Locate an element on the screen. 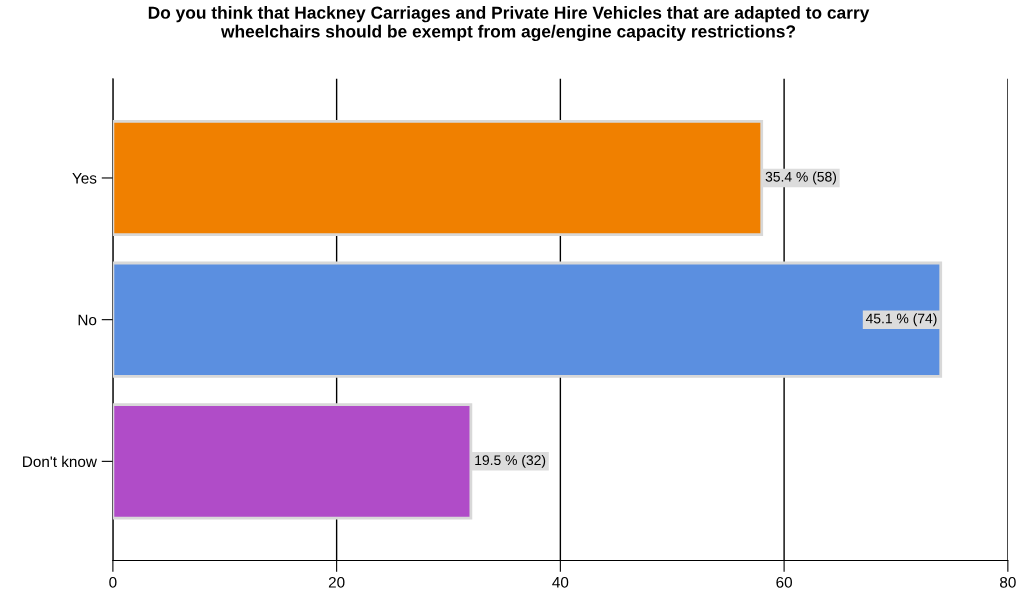  data-label: 45.1 % (74) is located at coordinates (901, 320).